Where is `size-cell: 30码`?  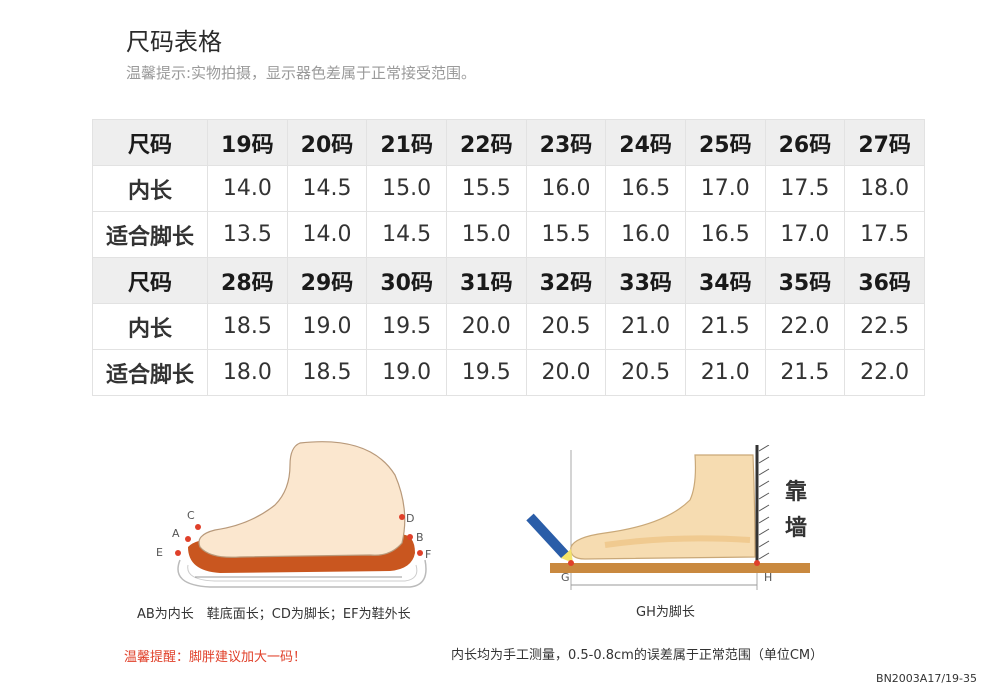 size-cell: 30码 is located at coordinates (406, 280).